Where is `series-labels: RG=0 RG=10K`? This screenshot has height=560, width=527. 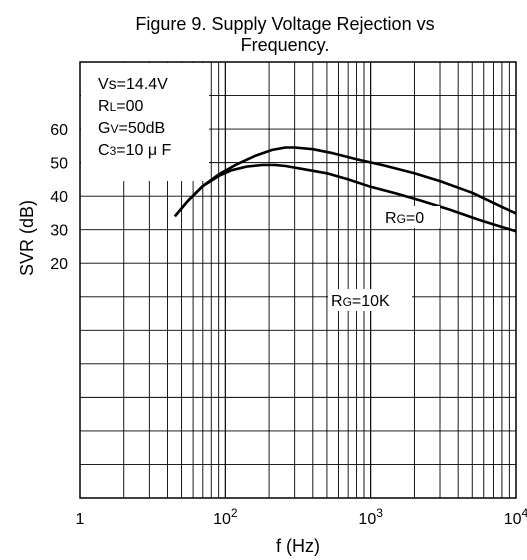
series-labels: RG=0 RG=10K is located at coordinates (384, 258).